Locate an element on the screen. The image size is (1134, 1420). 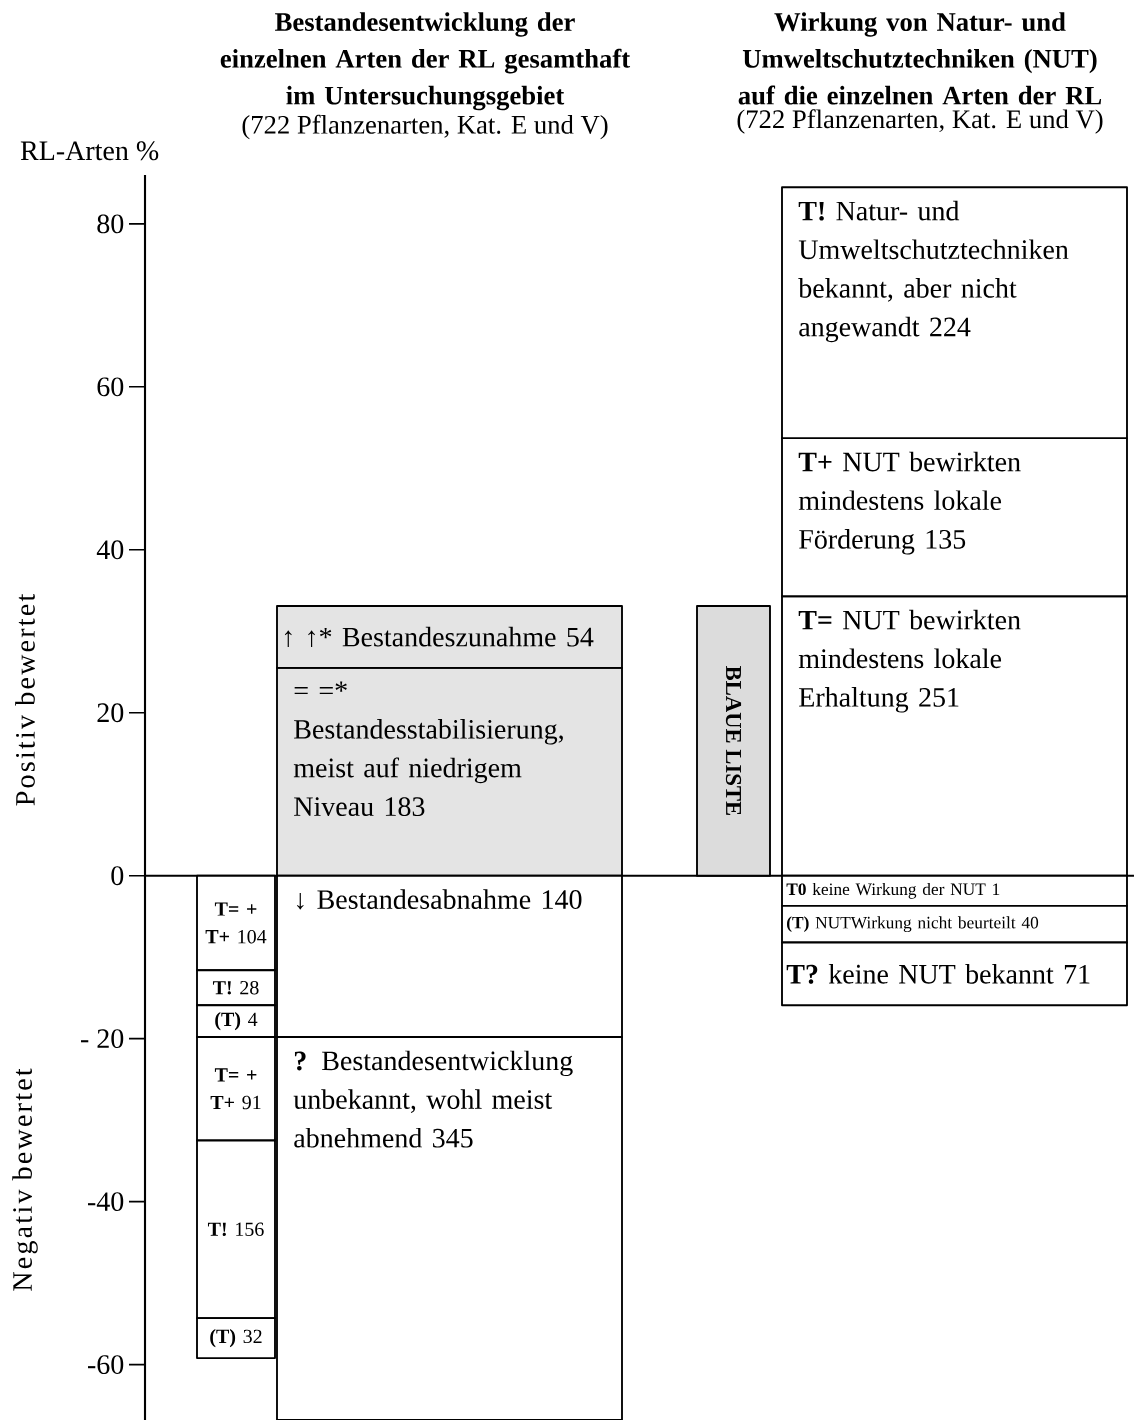
series-label: T= + T+ 104 is located at coordinates (236, 923).